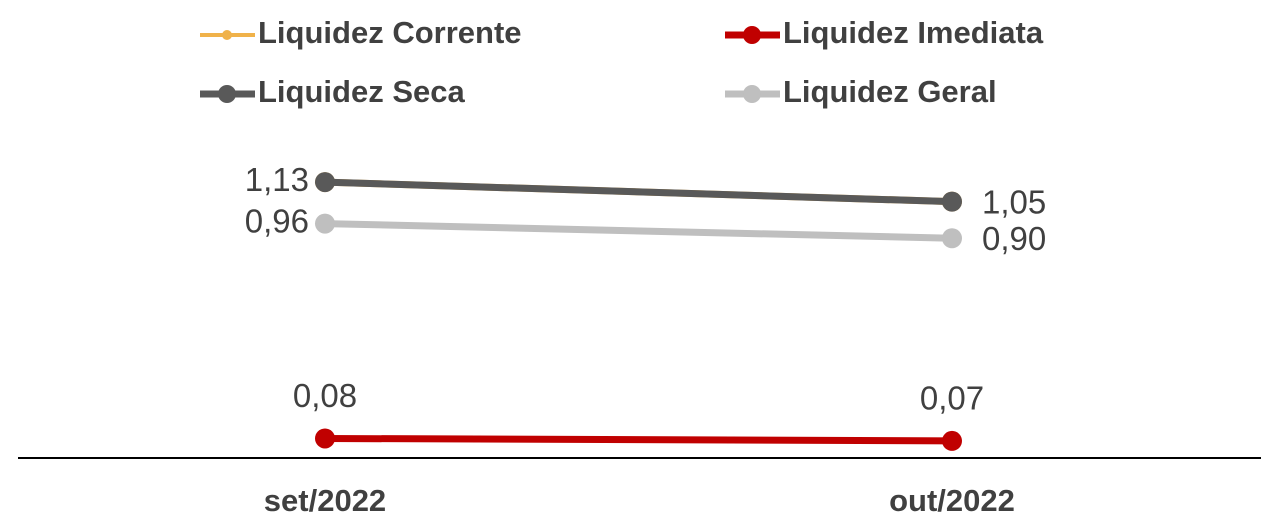  Describe the element at coordinates (361, 91) in the screenshot. I see `legend-label: Liquidez Seca` at that location.